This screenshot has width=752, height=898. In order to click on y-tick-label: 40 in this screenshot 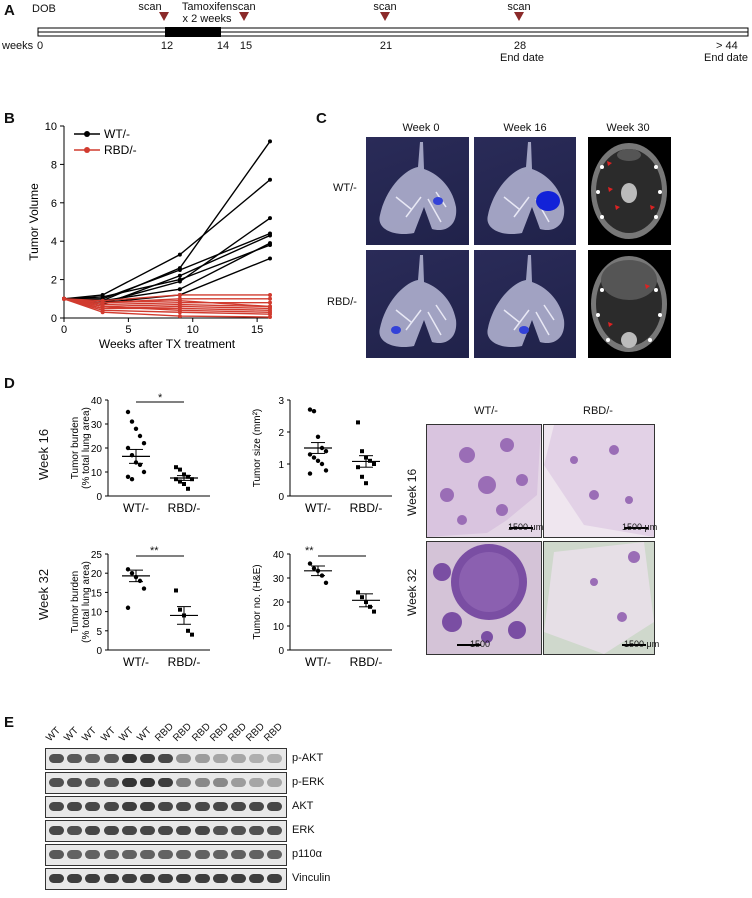, I will do `click(97, 401)`.